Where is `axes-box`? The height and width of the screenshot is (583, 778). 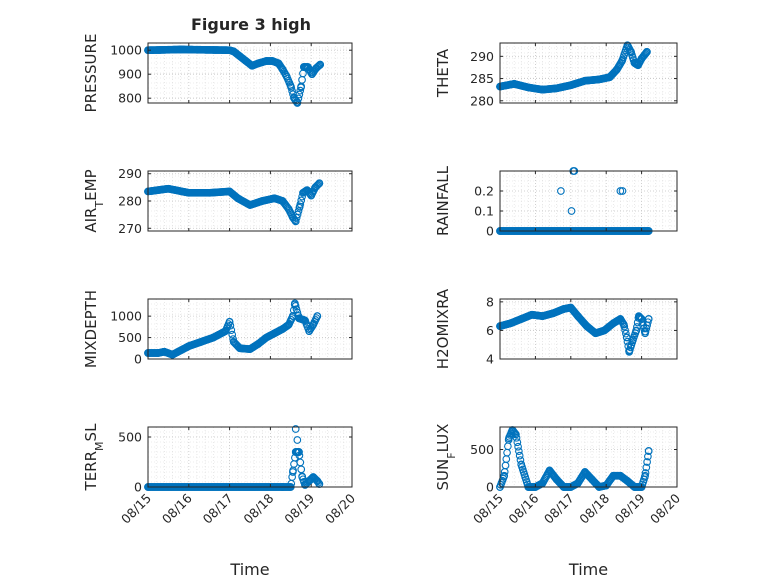
axes-box is located at coordinates (588, 329).